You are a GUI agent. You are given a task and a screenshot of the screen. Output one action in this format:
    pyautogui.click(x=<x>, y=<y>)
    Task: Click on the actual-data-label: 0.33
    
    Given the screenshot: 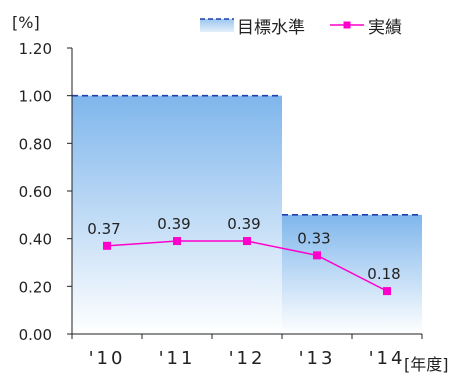 What is the action you would take?
    pyautogui.click(x=313, y=238)
    